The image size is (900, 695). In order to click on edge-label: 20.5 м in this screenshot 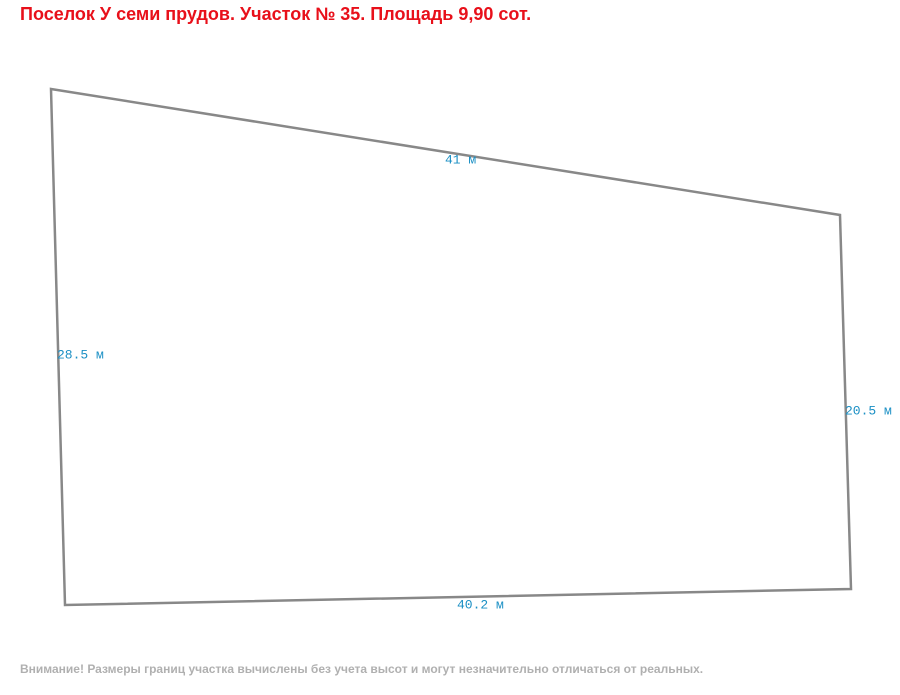, I will do `click(868, 410)`.